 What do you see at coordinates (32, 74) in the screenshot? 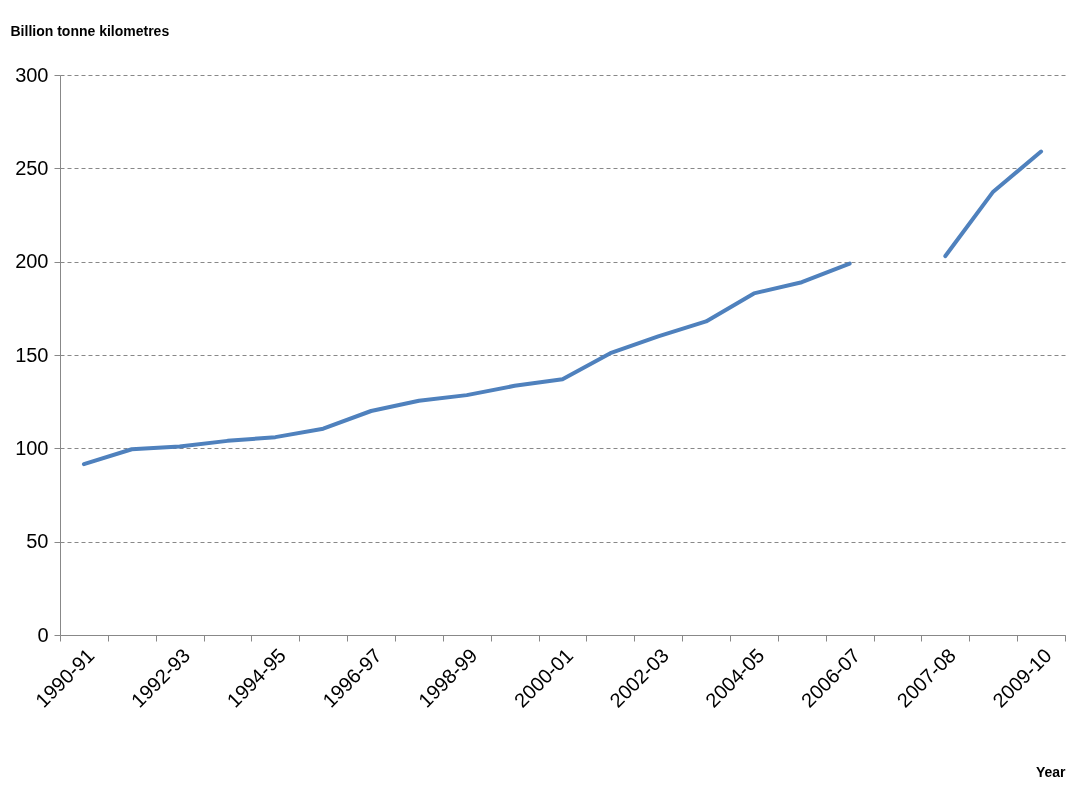
I see `y-tick-label: 300` at bounding box center [32, 74].